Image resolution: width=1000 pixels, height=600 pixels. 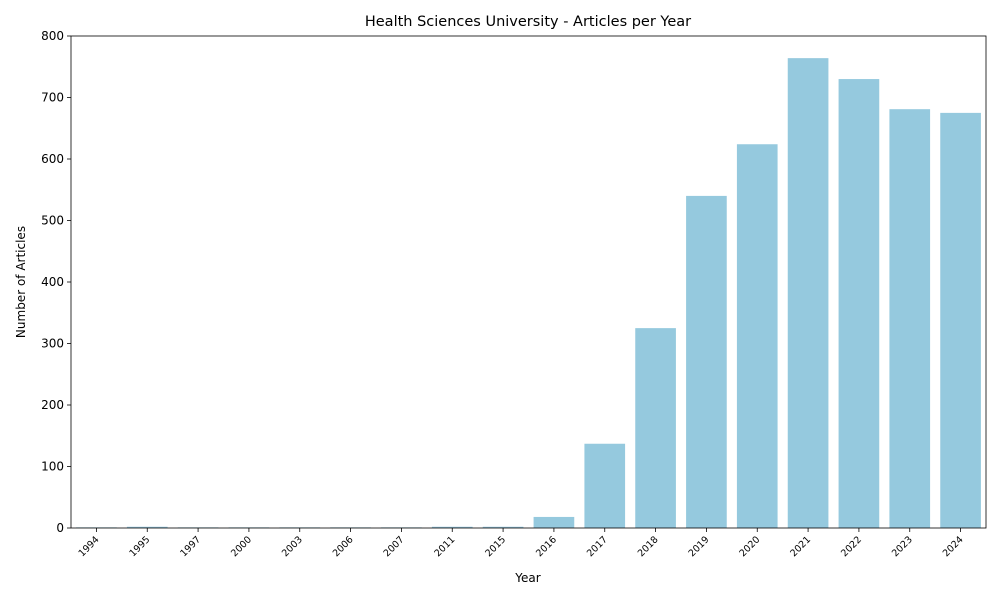 What do you see at coordinates (605, 485) in the screenshot?
I see `bar-2017` at bounding box center [605, 485].